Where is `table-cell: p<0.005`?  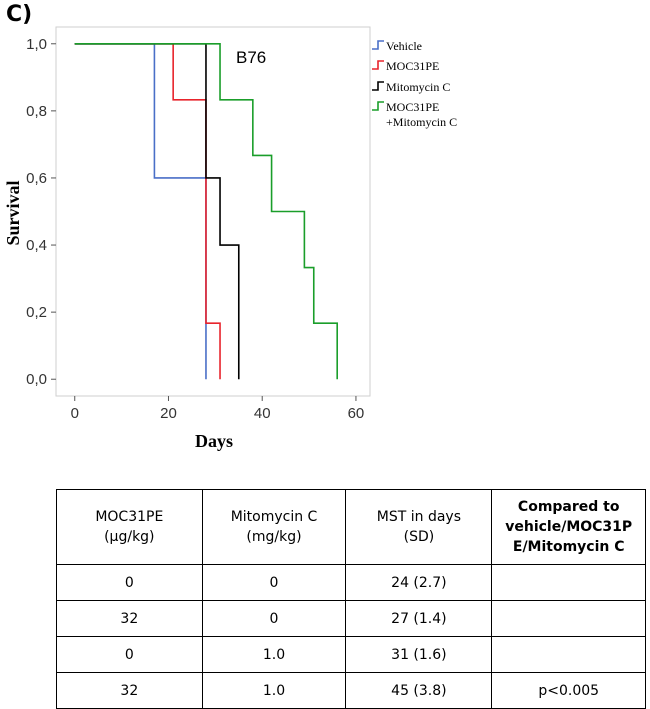 table-cell: p<0.005 is located at coordinates (568, 690).